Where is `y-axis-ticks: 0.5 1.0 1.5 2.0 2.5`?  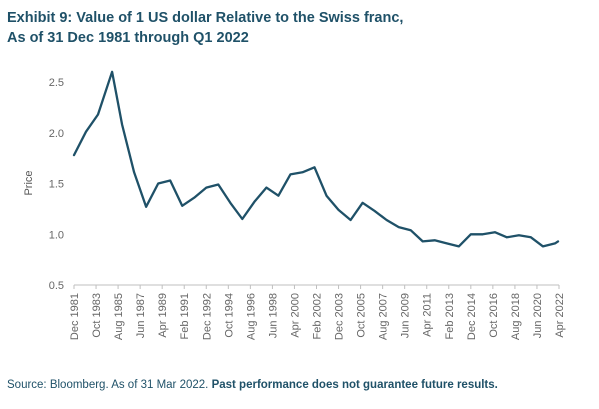
y-axis-ticks: 0.5 1.0 1.5 2.0 2.5 is located at coordinates (56, 184).